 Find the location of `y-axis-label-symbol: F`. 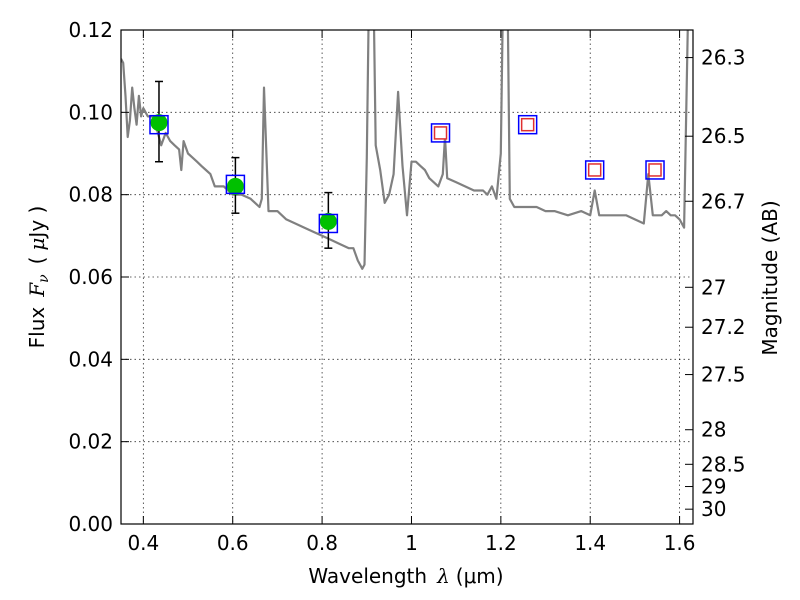

y-axis-label-symbol: F is located at coordinates (37, 290).